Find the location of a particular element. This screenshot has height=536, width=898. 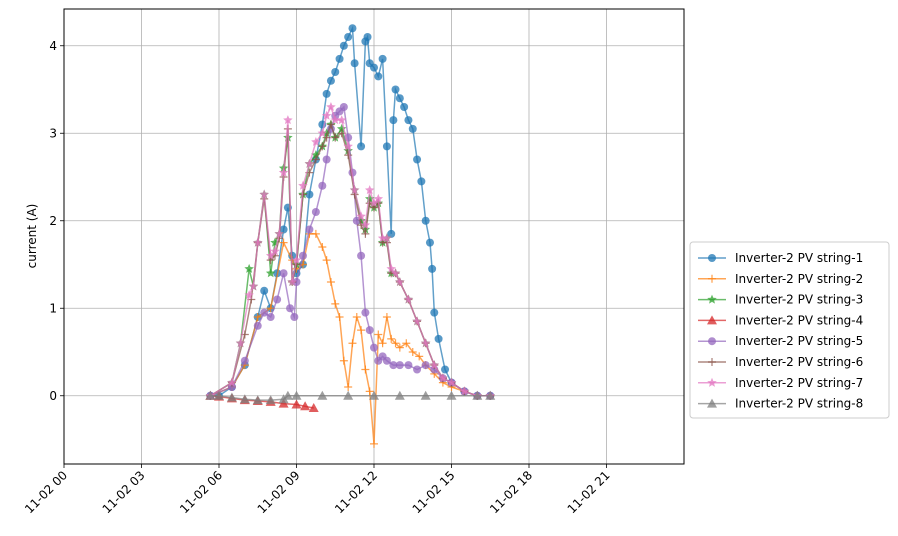

legend-label: Inverter-2 PV string-3 is located at coordinates (799, 300).